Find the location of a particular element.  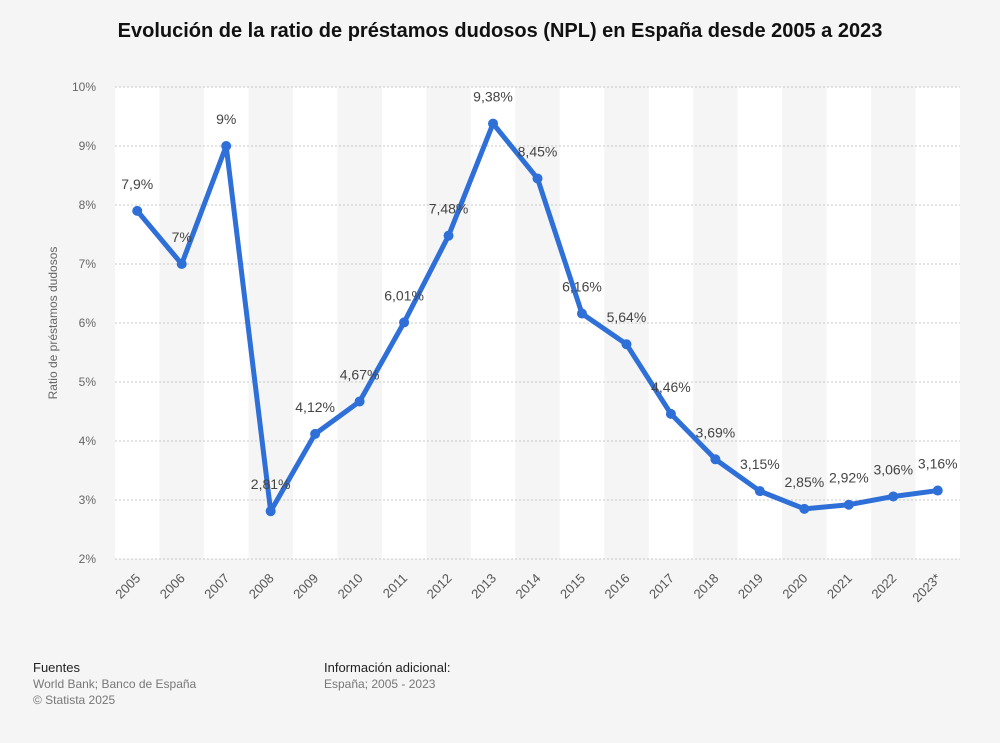

x-tick-label: 2015 is located at coordinates (572, 586).